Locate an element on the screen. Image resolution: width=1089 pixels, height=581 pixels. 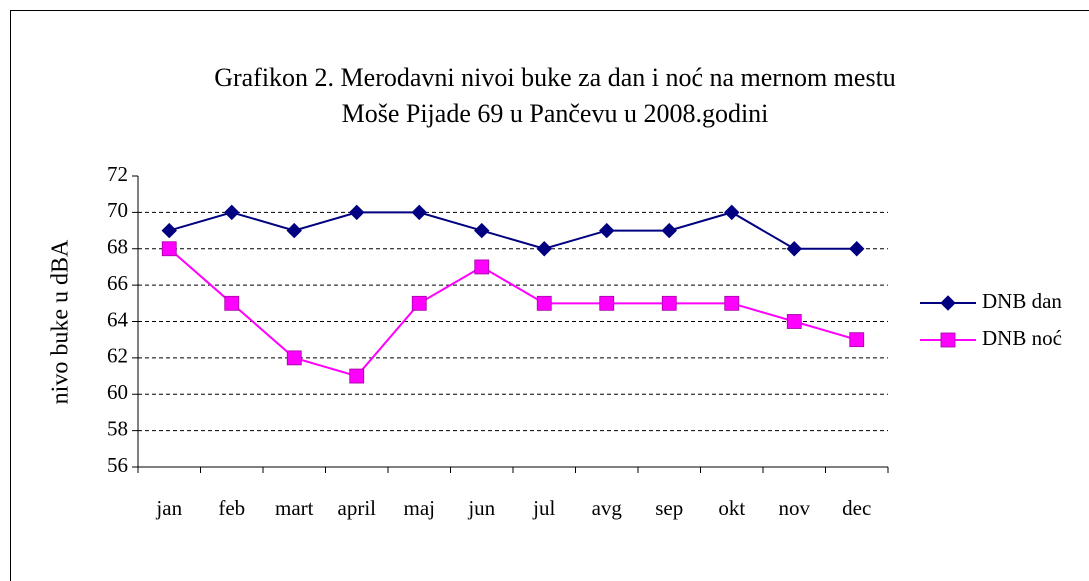
x-tick-label: mart is located at coordinates (294, 508).